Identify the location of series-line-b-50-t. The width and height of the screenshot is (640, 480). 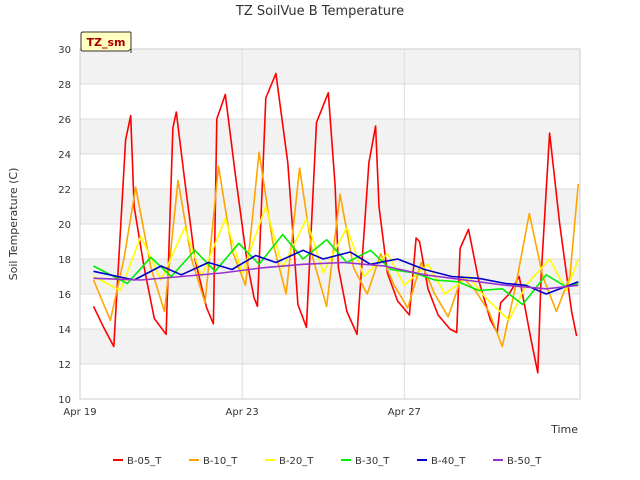
(336, 275).